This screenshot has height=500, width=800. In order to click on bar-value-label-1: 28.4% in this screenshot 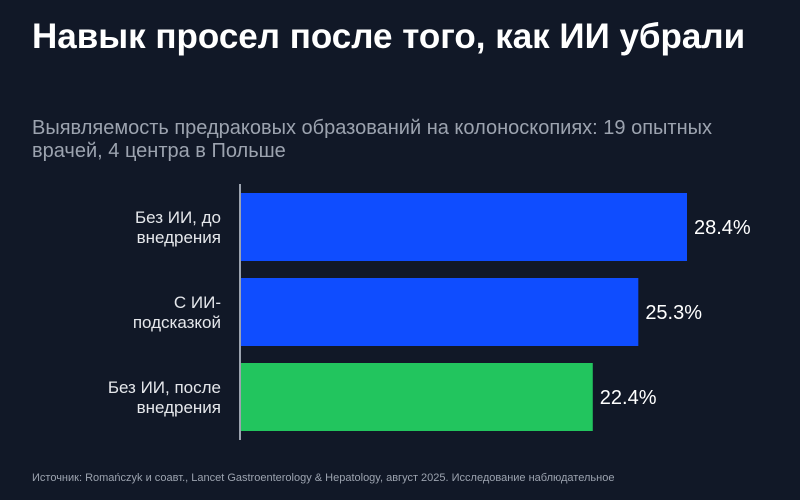, I will do `click(722, 228)`.